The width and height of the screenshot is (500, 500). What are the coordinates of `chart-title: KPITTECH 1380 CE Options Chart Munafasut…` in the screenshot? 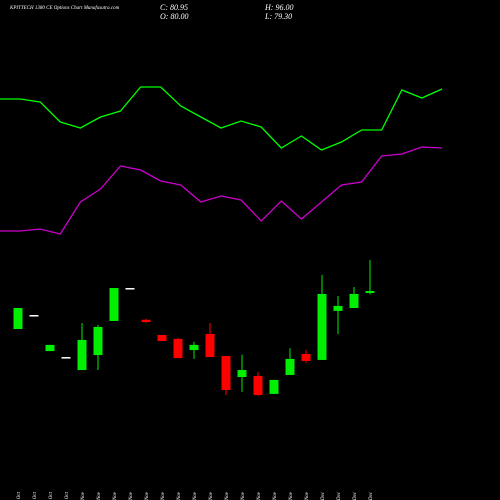 It's located at (64, 8).